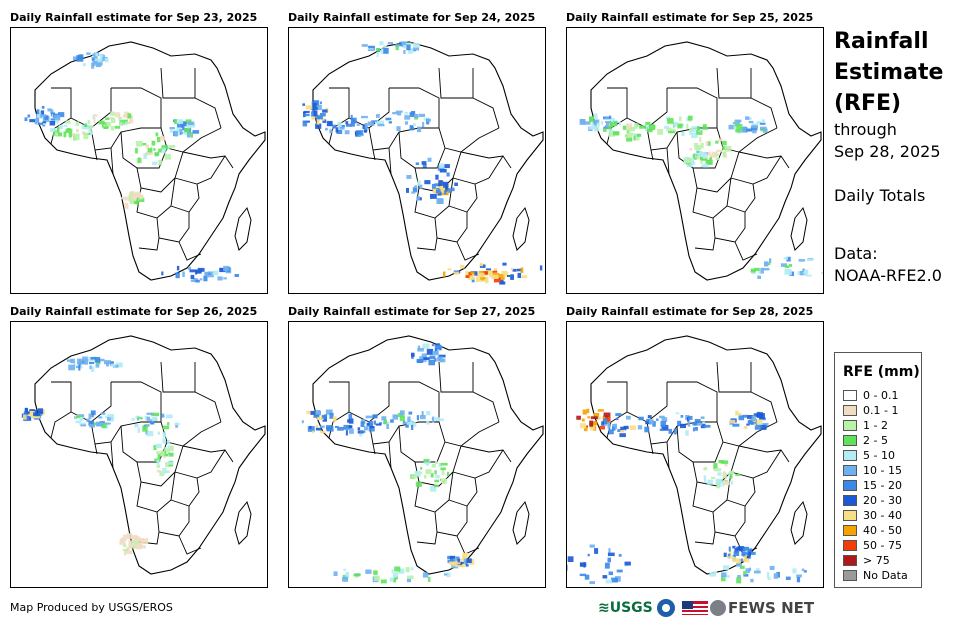  Describe the element at coordinates (139, 454) in the screenshot. I see `rainfall-map-sep26` at that location.